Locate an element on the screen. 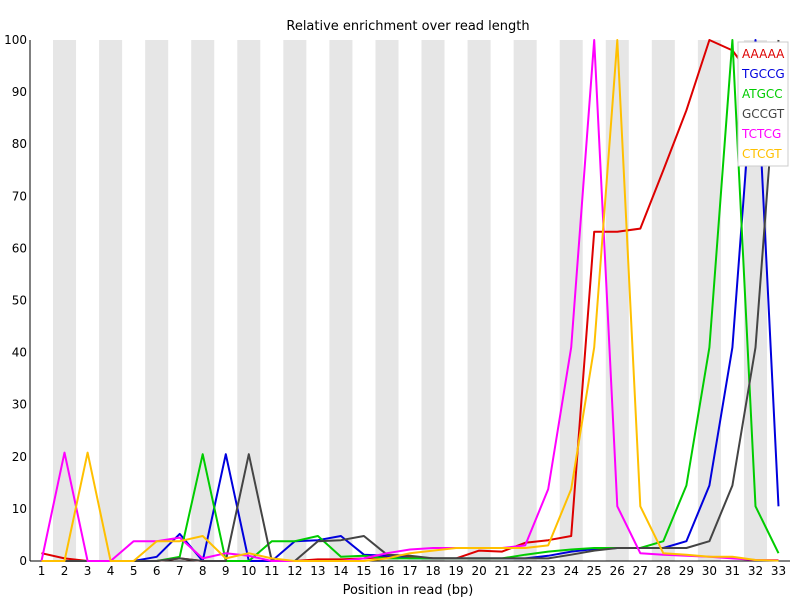 The width and height of the screenshot is (800, 600). legend-entry-atgcc: ATGCC is located at coordinates (762, 94).